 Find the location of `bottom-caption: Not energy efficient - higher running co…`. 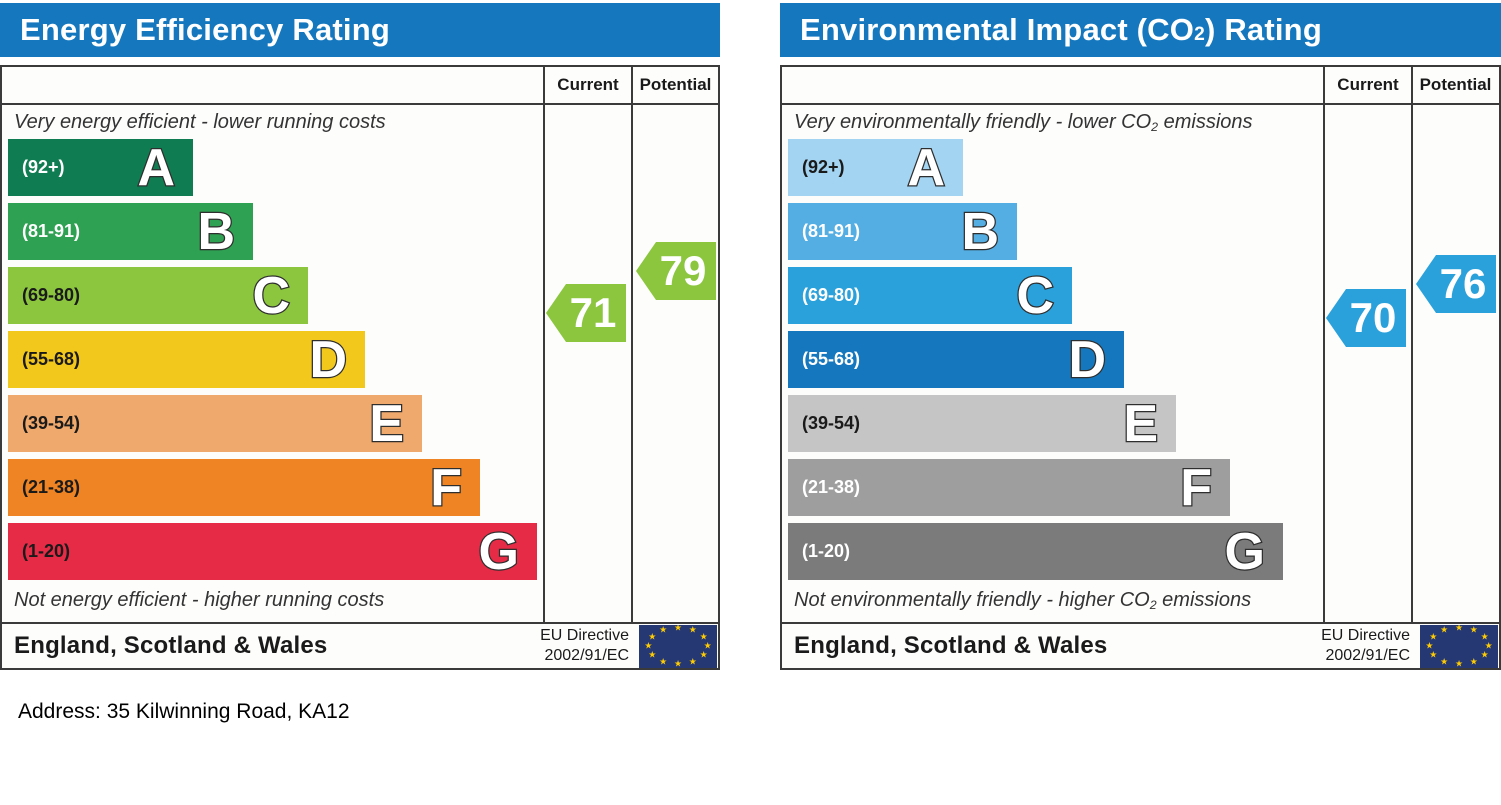

bottom-caption: Not energy efficient - higher running co… is located at coordinates (199, 600).